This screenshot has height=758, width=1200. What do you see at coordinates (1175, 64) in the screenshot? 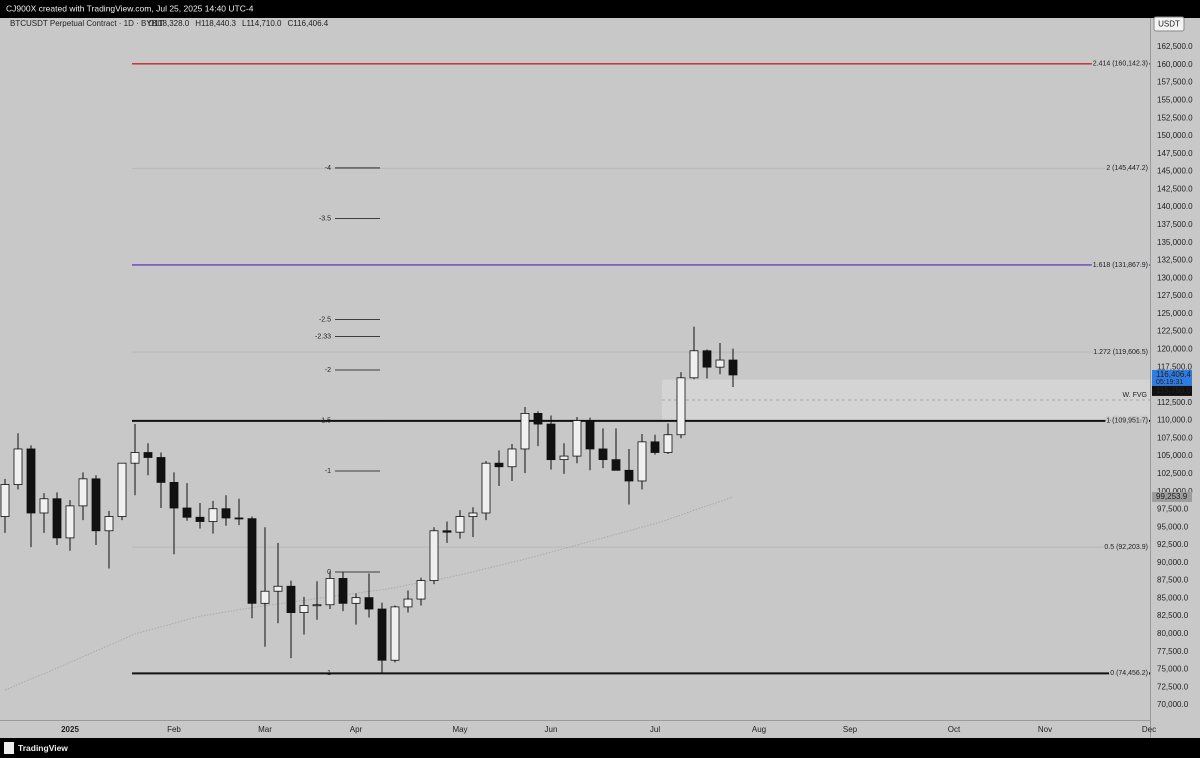
I see `y-tick-label: 160,000.0` at bounding box center [1175, 64].